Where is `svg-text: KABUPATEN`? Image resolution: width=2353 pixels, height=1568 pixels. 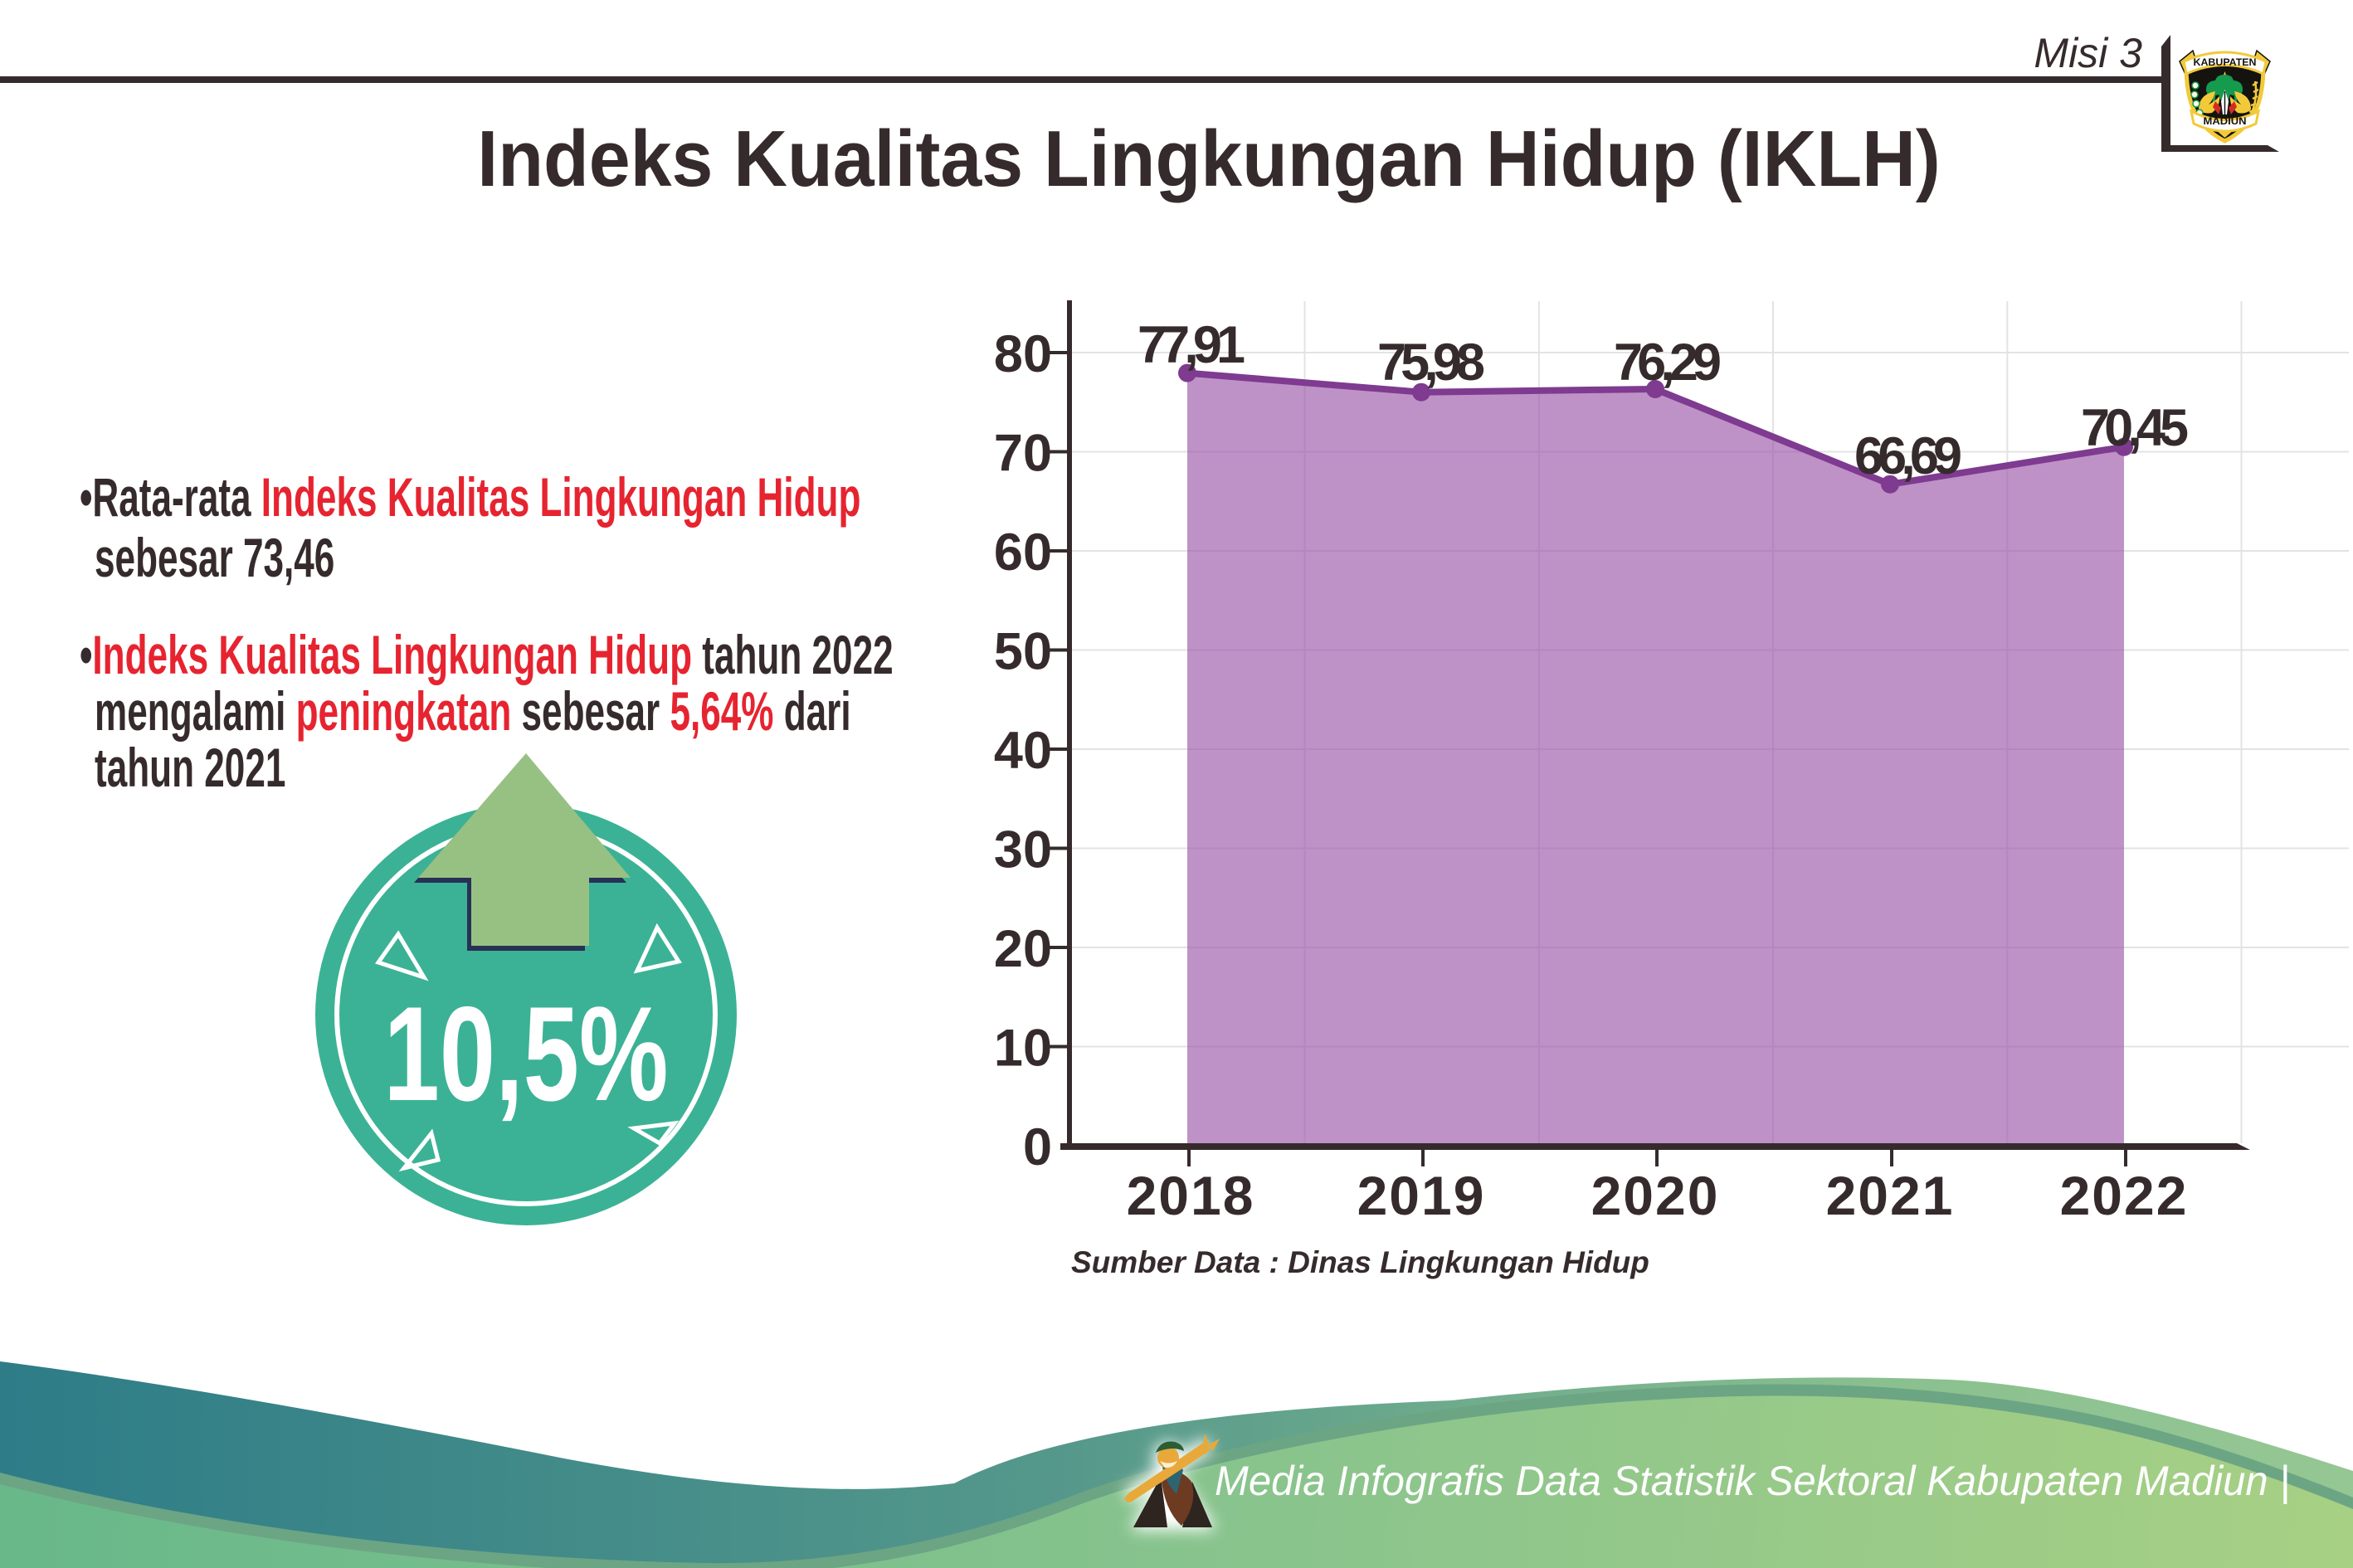 svg-text: KABUPATEN is located at coordinates (2225, 62).